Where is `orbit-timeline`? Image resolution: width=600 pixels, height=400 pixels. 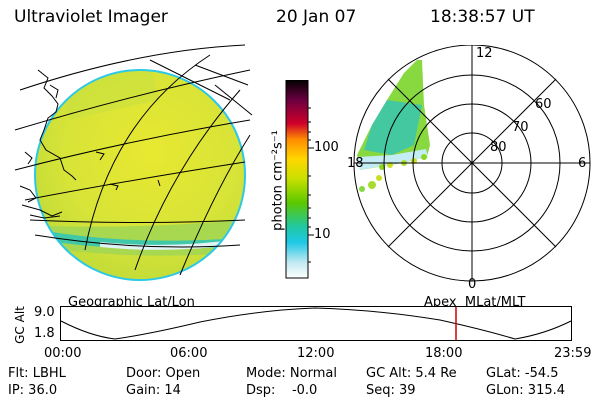
orbit-timeline is located at coordinates (316, 323).